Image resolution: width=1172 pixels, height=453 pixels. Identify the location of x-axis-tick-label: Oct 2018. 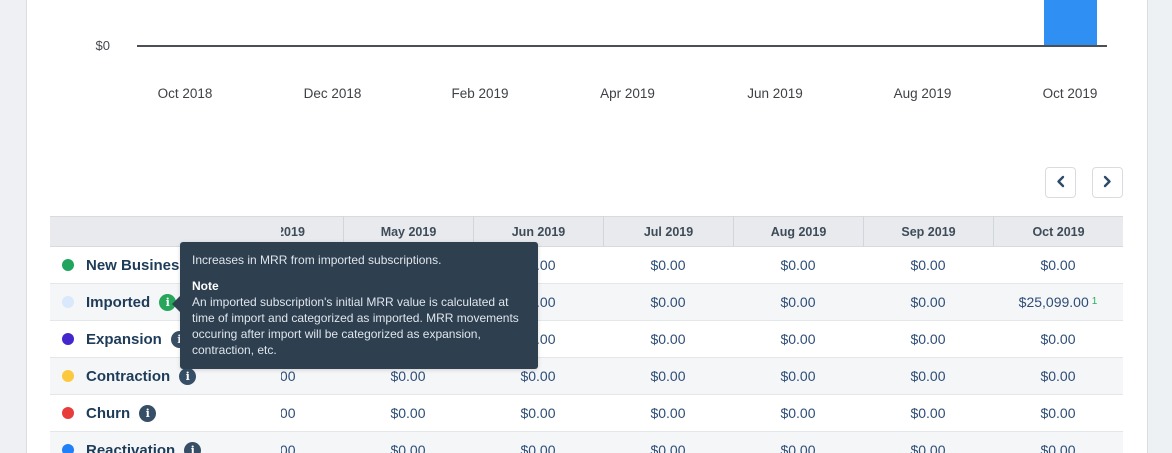
(185, 93).